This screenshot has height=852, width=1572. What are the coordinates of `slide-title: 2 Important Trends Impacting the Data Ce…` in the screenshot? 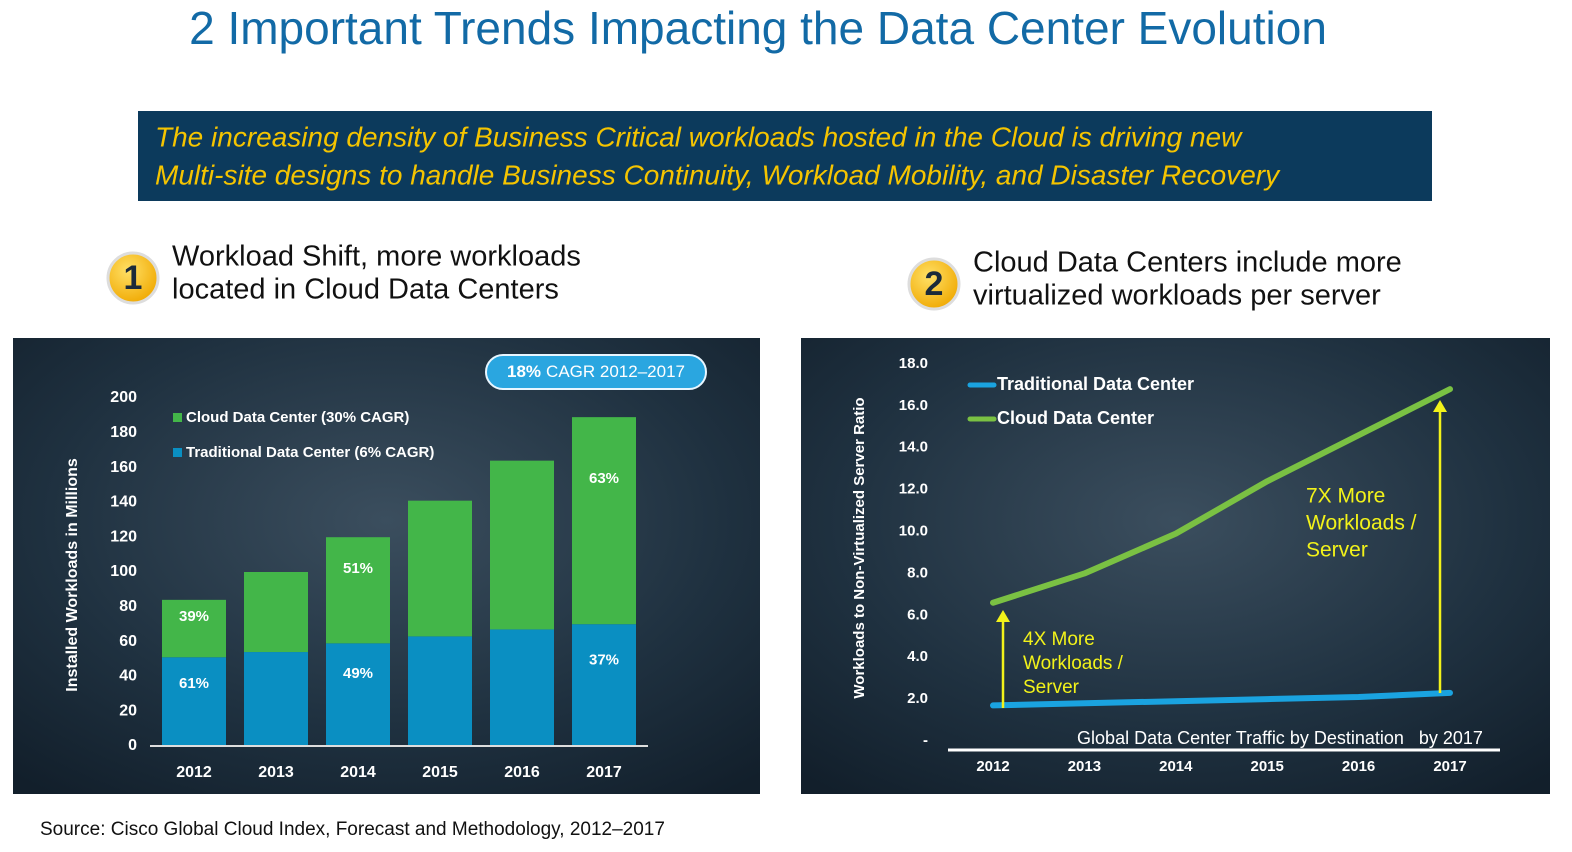 It's located at (758, 28).